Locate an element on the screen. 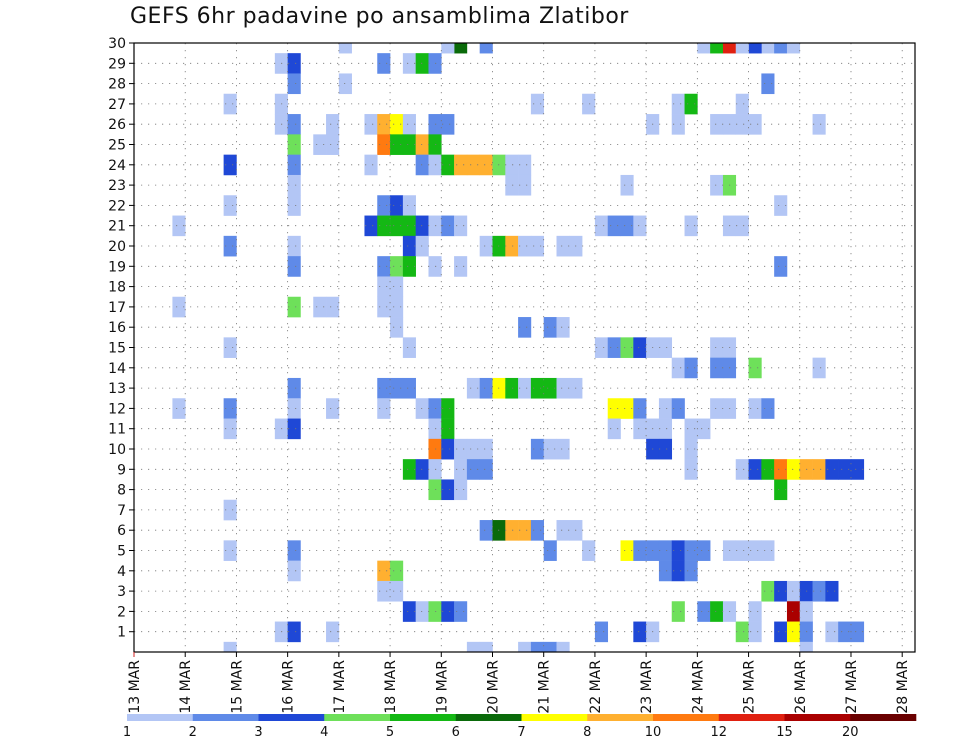 This screenshot has width=960, height=742. colorbar-label: 1 is located at coordinates (127, 732).